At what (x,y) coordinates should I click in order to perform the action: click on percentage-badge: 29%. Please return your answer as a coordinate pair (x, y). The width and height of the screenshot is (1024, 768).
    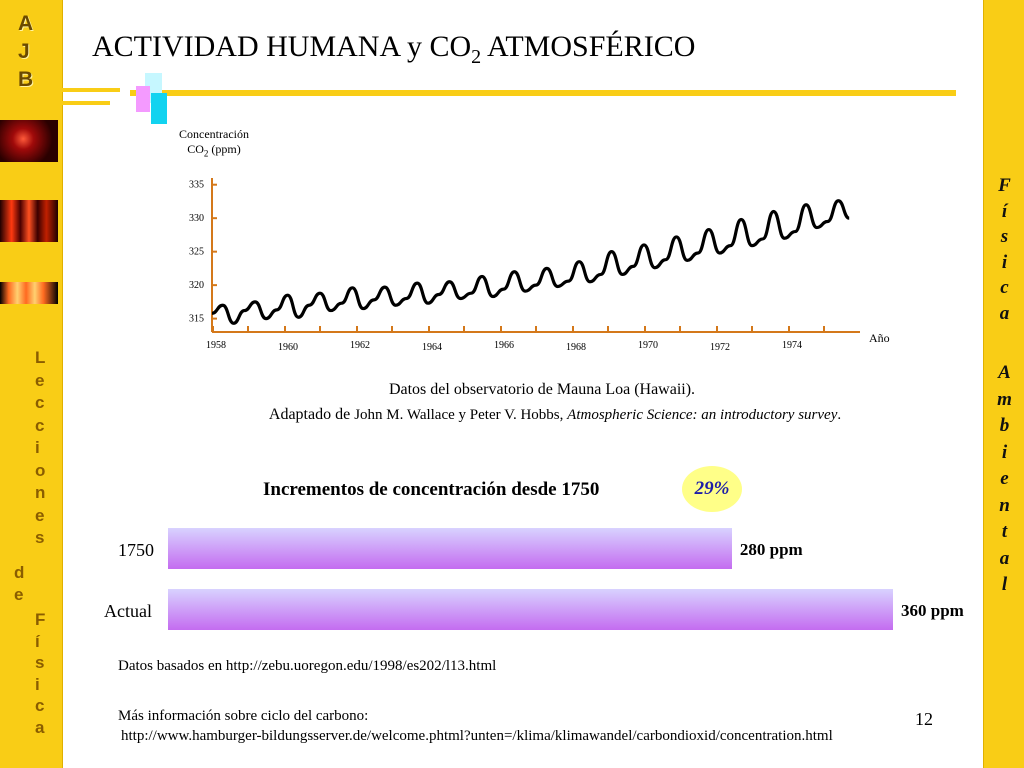
    Looking at the image, I should click on (712, 489).